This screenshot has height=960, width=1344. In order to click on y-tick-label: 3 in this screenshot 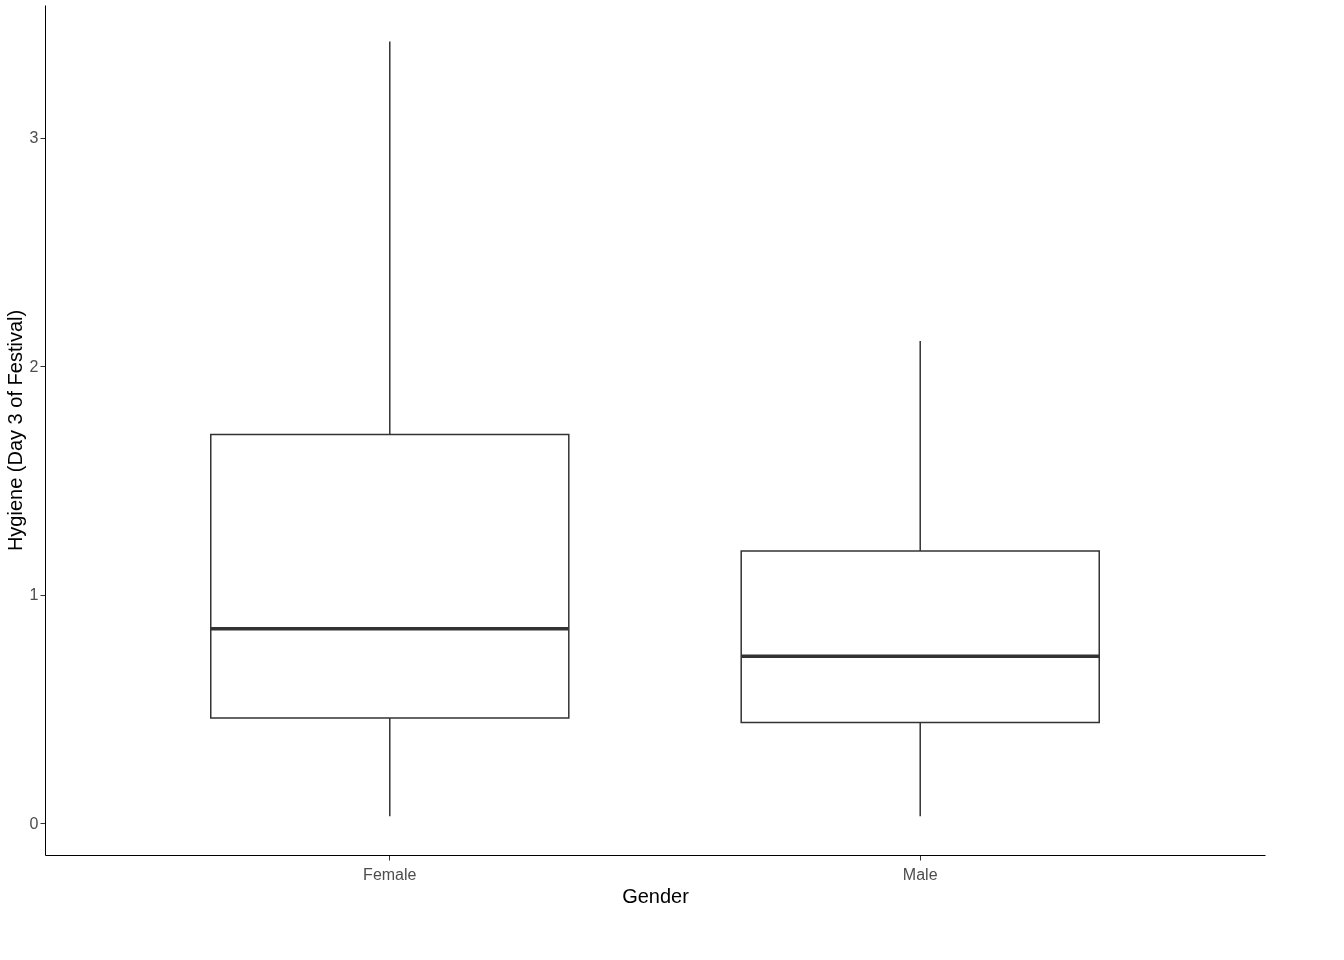, I will do `click(34, 138)`.